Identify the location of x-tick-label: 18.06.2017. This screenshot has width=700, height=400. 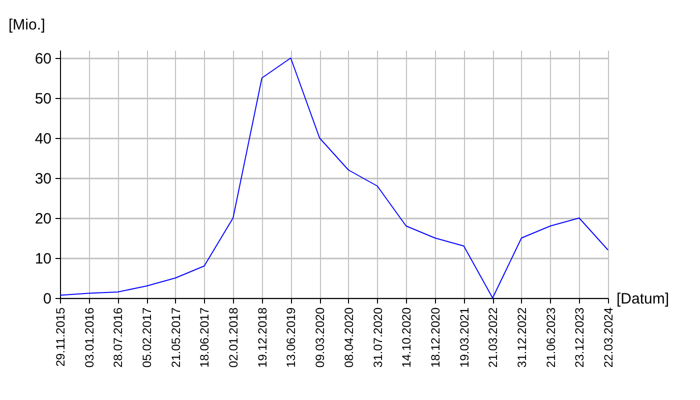
(205, 337).